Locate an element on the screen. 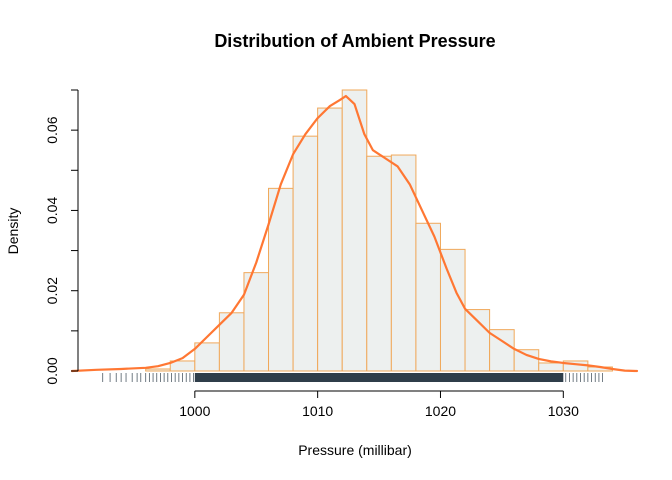 The width and height of the screenshot is (672, 480). x-tick-label: 1000 is located at coordinates (194, 411).